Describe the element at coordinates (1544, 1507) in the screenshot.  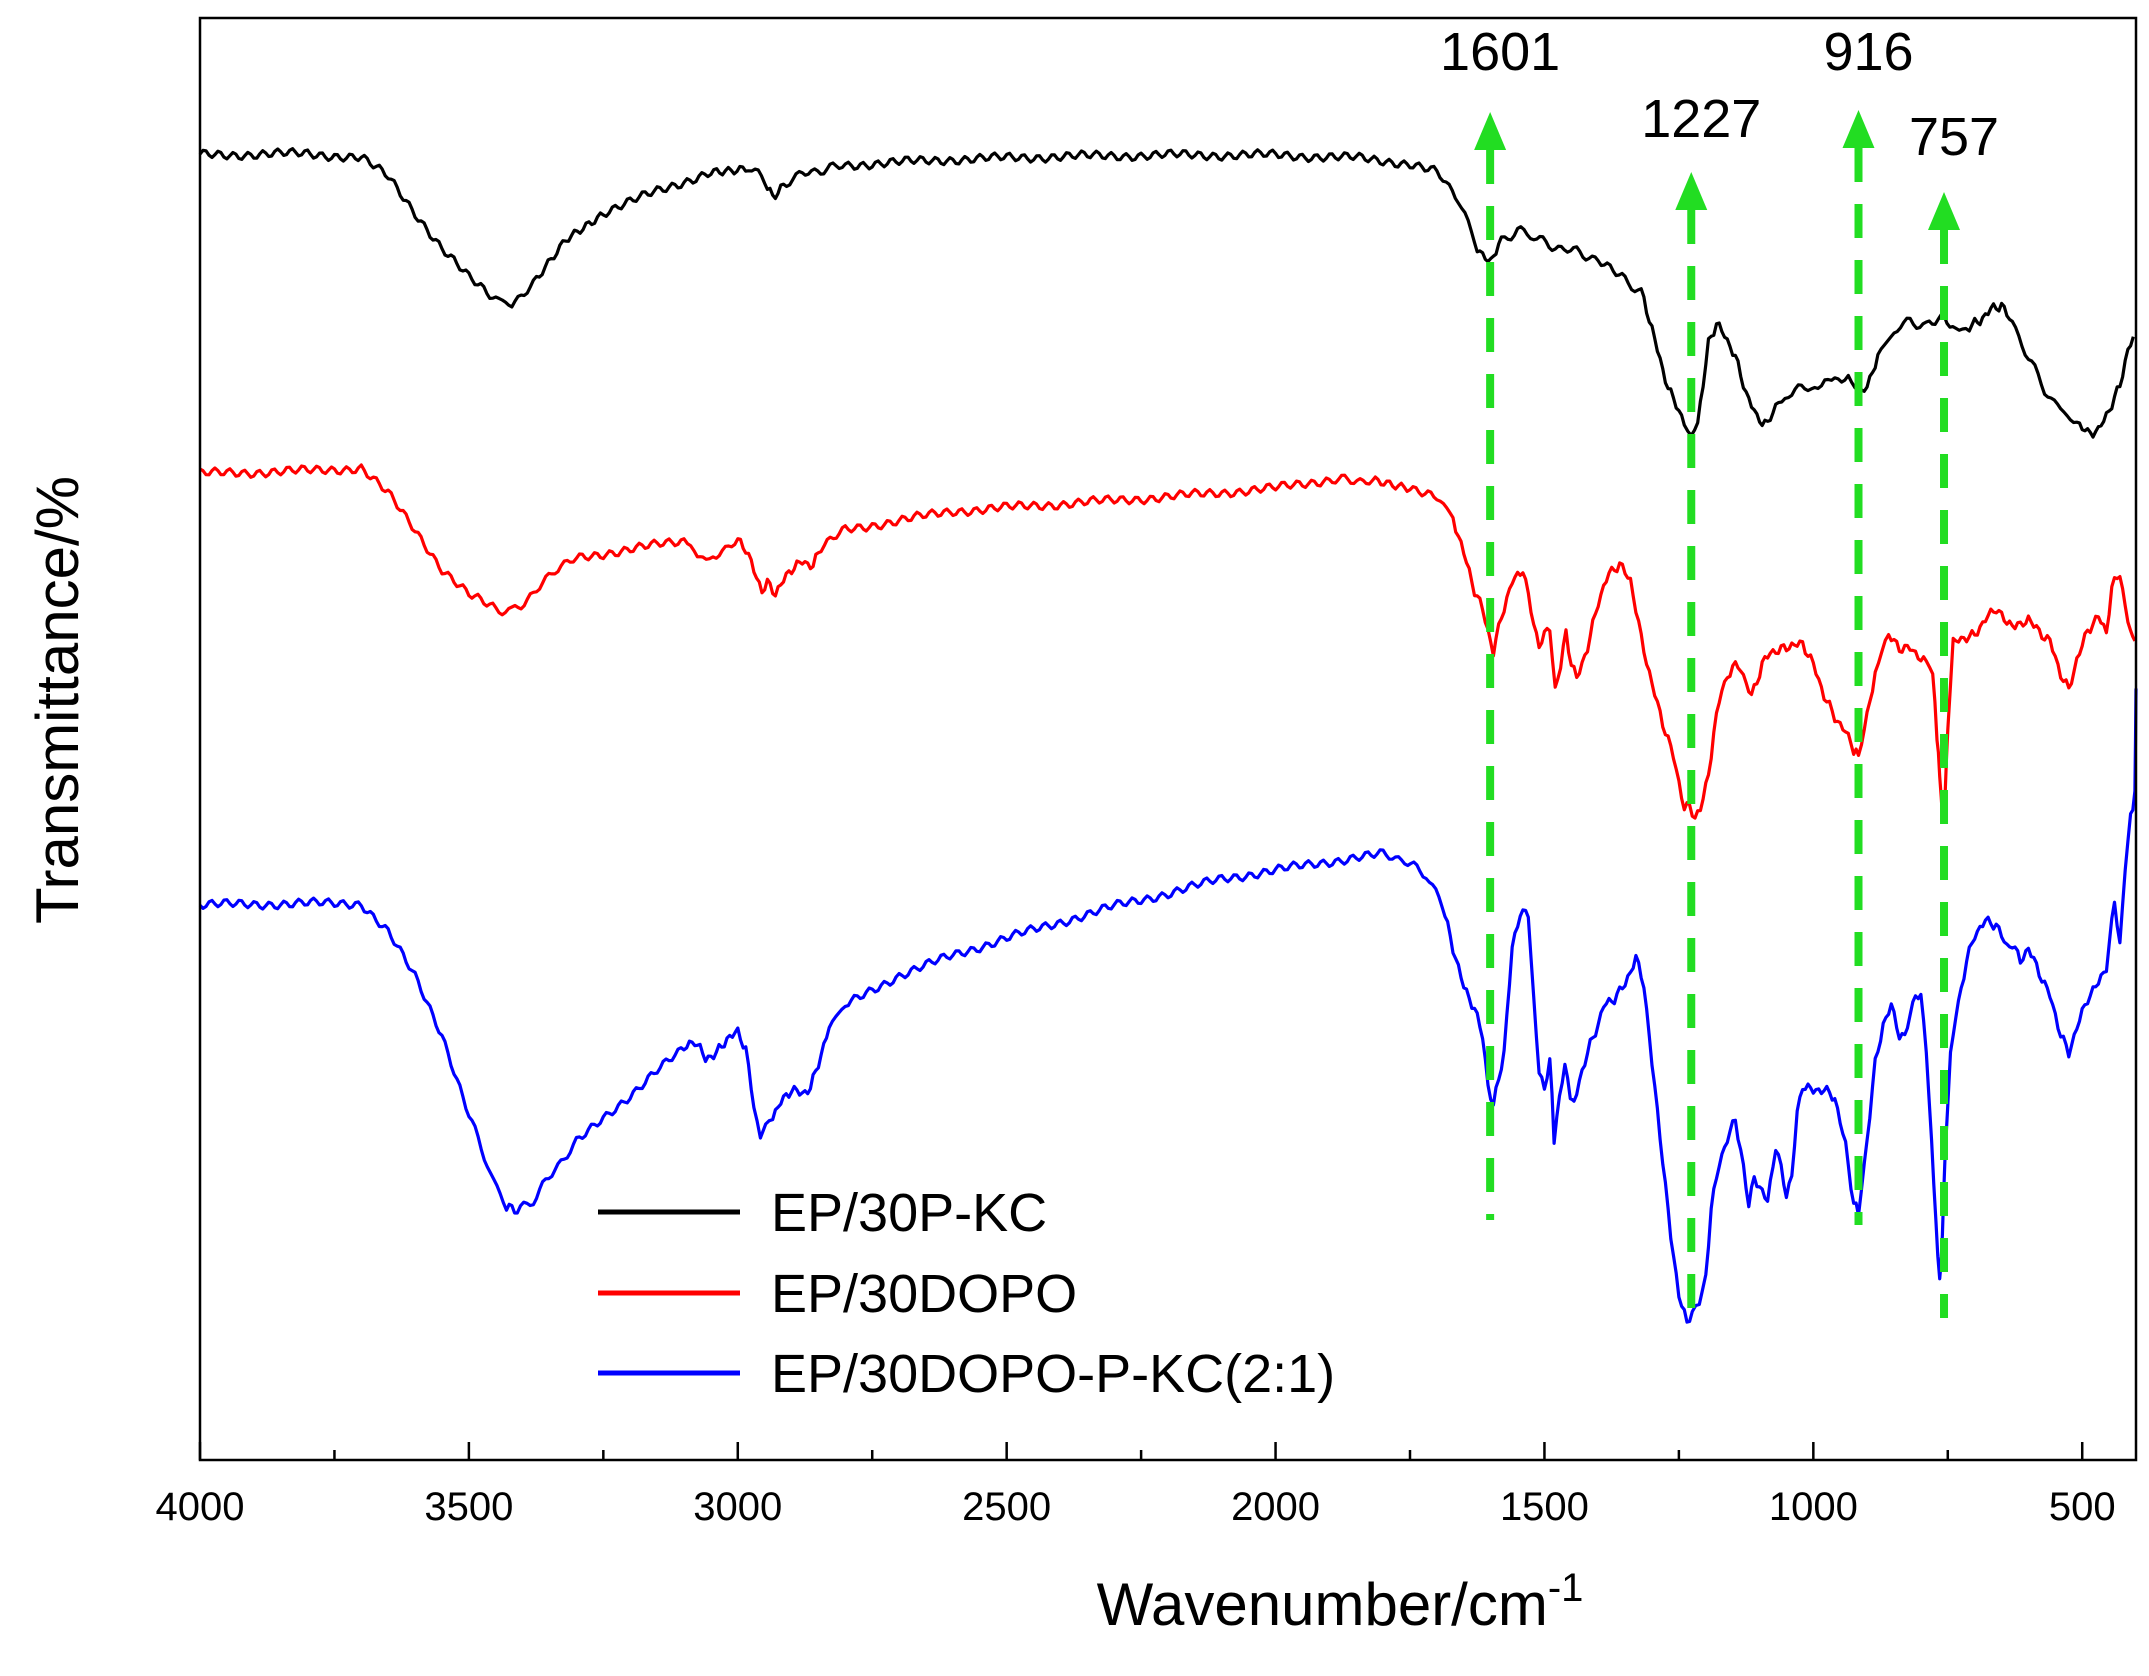
I see `x-tick-label-1500: 1500` at that location.